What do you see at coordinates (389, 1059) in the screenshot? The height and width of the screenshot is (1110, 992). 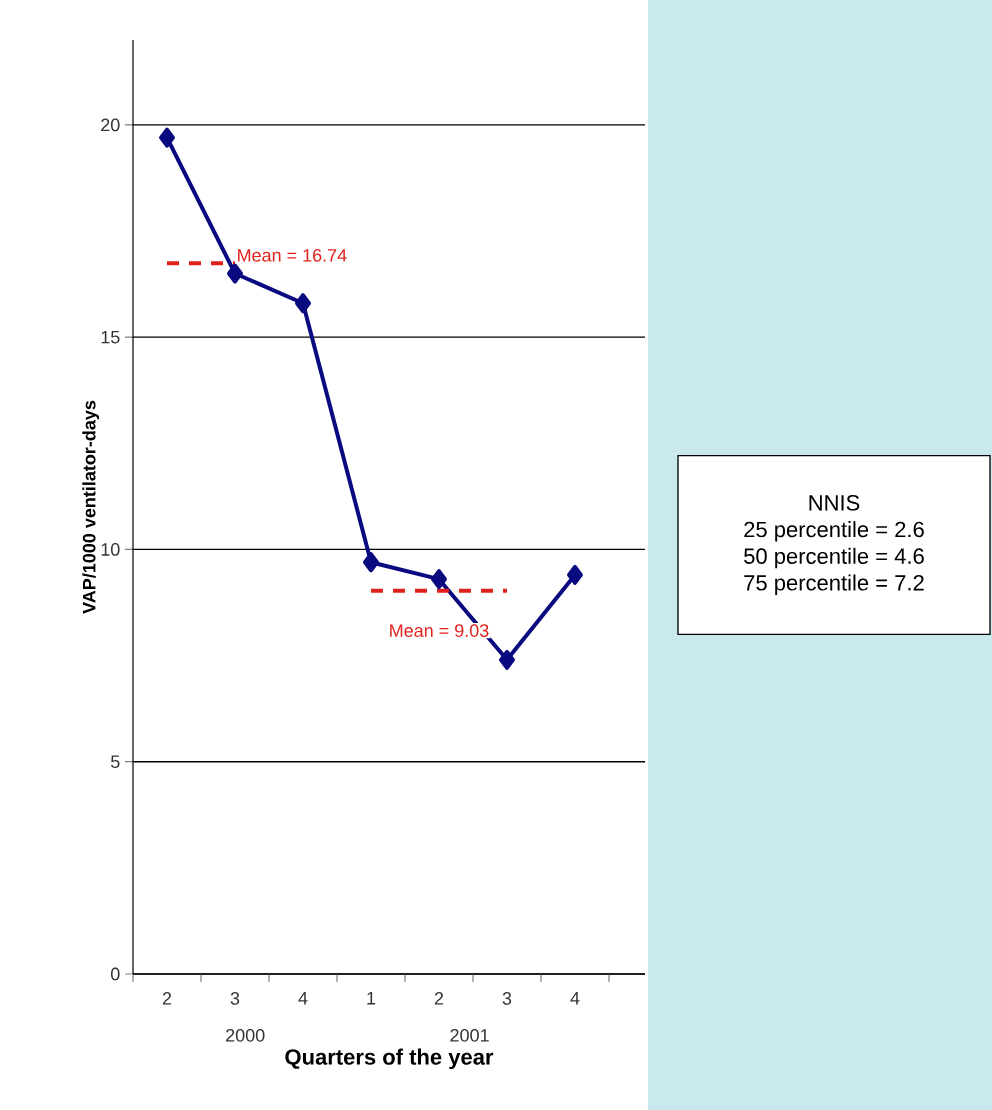 I see `x-axis-title: Quarters of the year` at bounding box center [389, 1059].